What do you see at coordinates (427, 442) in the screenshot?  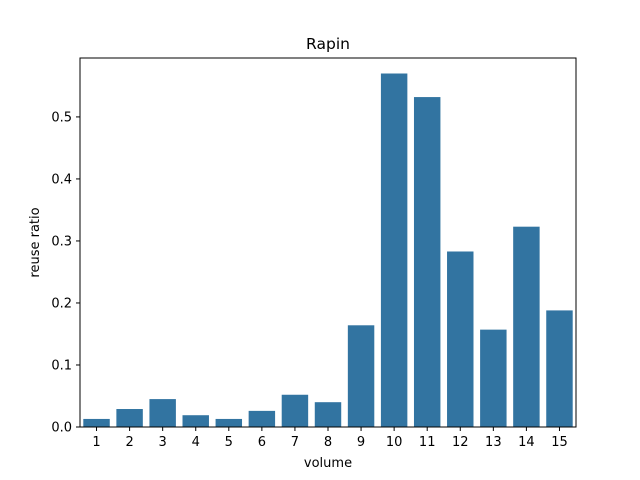 I see `x-tick-label: 11` at bounding box center [427, 442].